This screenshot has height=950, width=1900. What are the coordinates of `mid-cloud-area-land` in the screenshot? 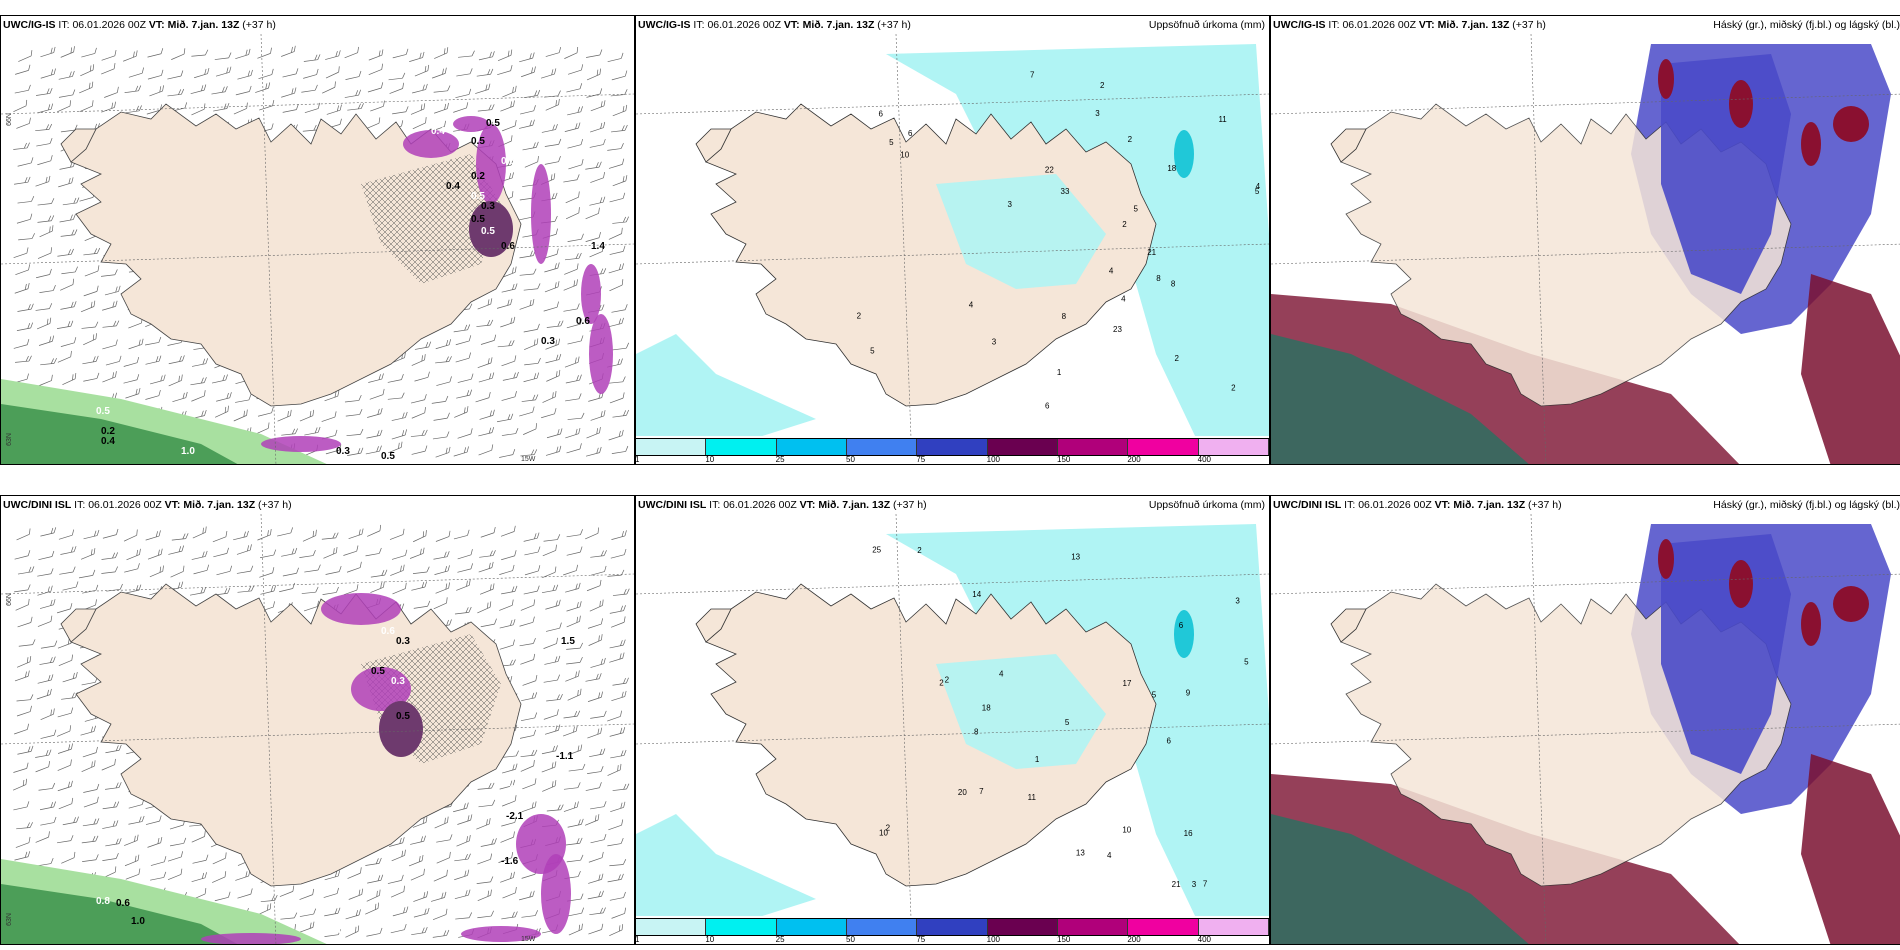 It's located at (1726, 654).